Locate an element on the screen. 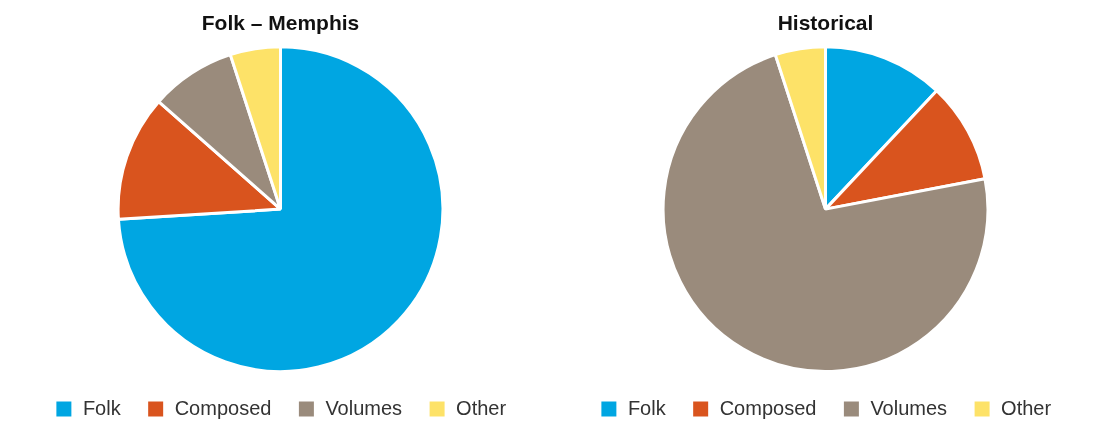 The height and width of the screenshot is (429, 1105). chart-title: Folk – Memphis is located at coordinates (280, 23).